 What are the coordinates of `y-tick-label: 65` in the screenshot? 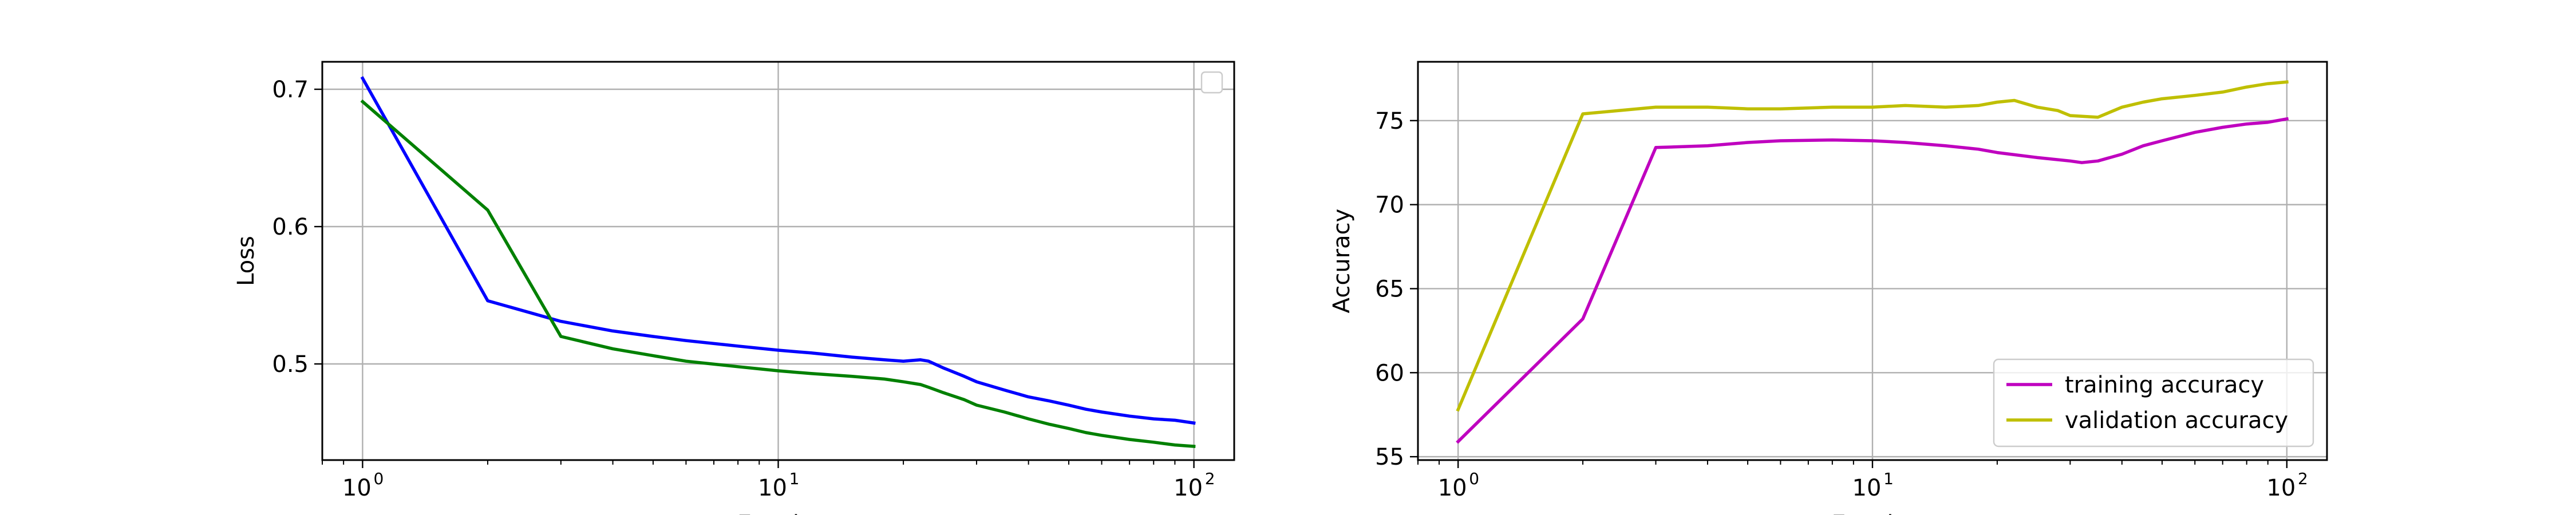 It's located at (1389, 289).